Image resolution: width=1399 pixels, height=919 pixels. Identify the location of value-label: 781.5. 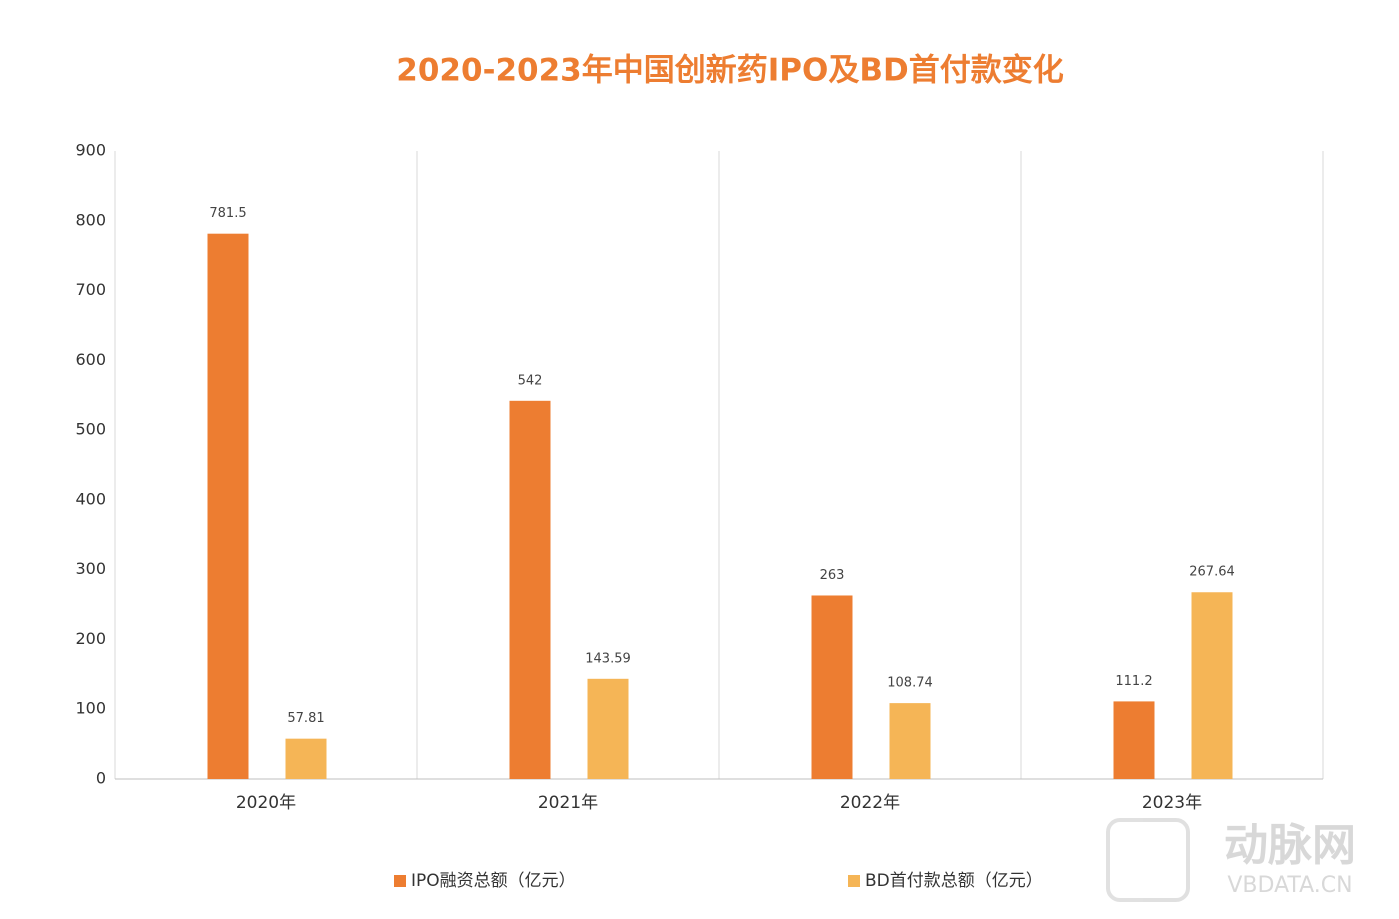
(227, 213).